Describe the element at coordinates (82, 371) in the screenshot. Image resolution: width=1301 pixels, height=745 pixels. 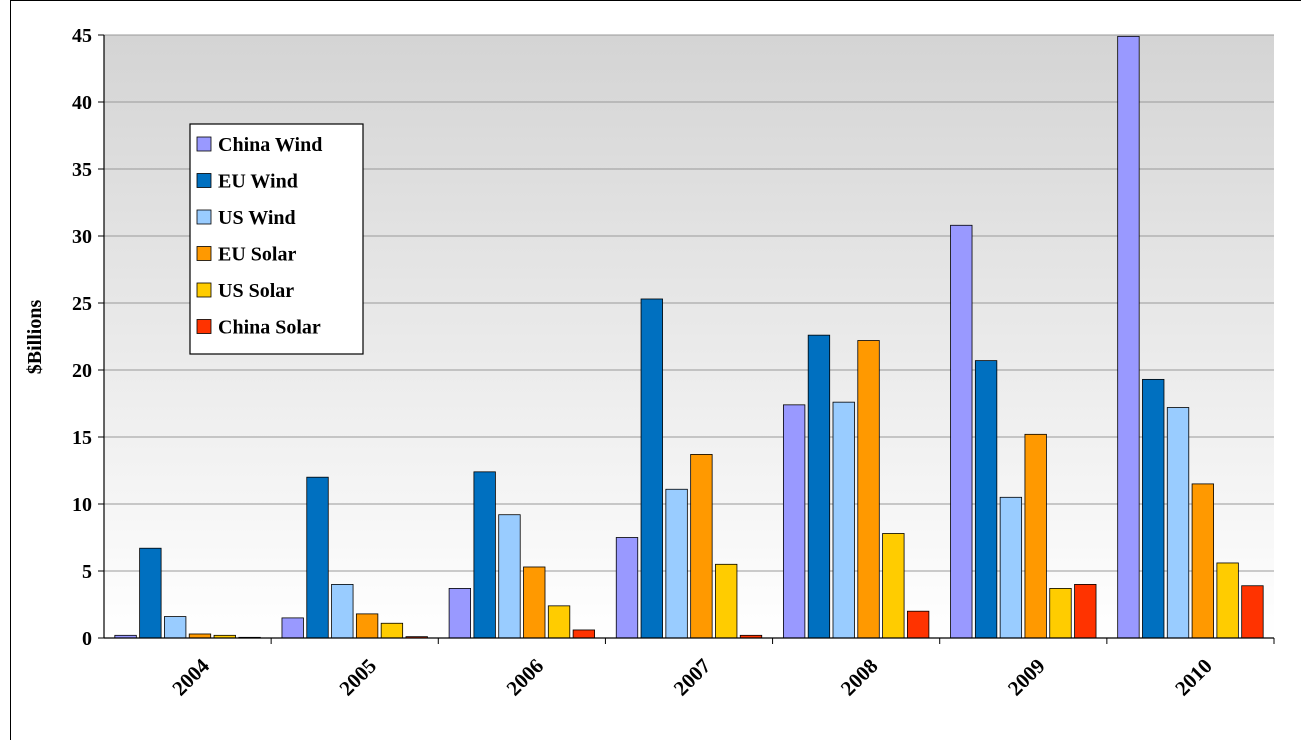
I see `y-tick-label: 20` at that location.